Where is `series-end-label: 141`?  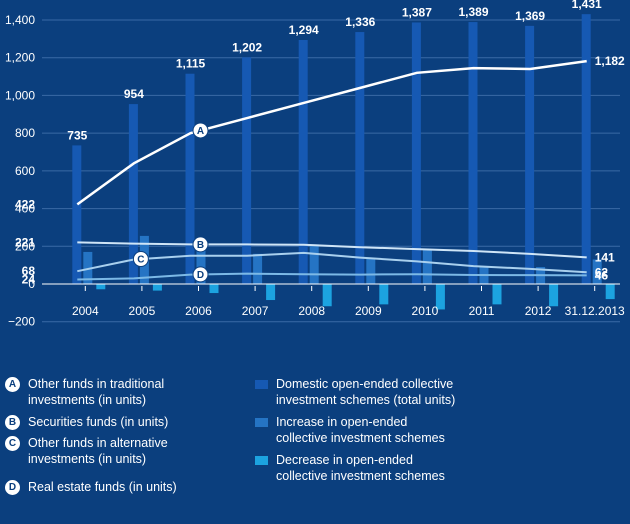
series-end-label: 141 is located at coordinates (605, 257).